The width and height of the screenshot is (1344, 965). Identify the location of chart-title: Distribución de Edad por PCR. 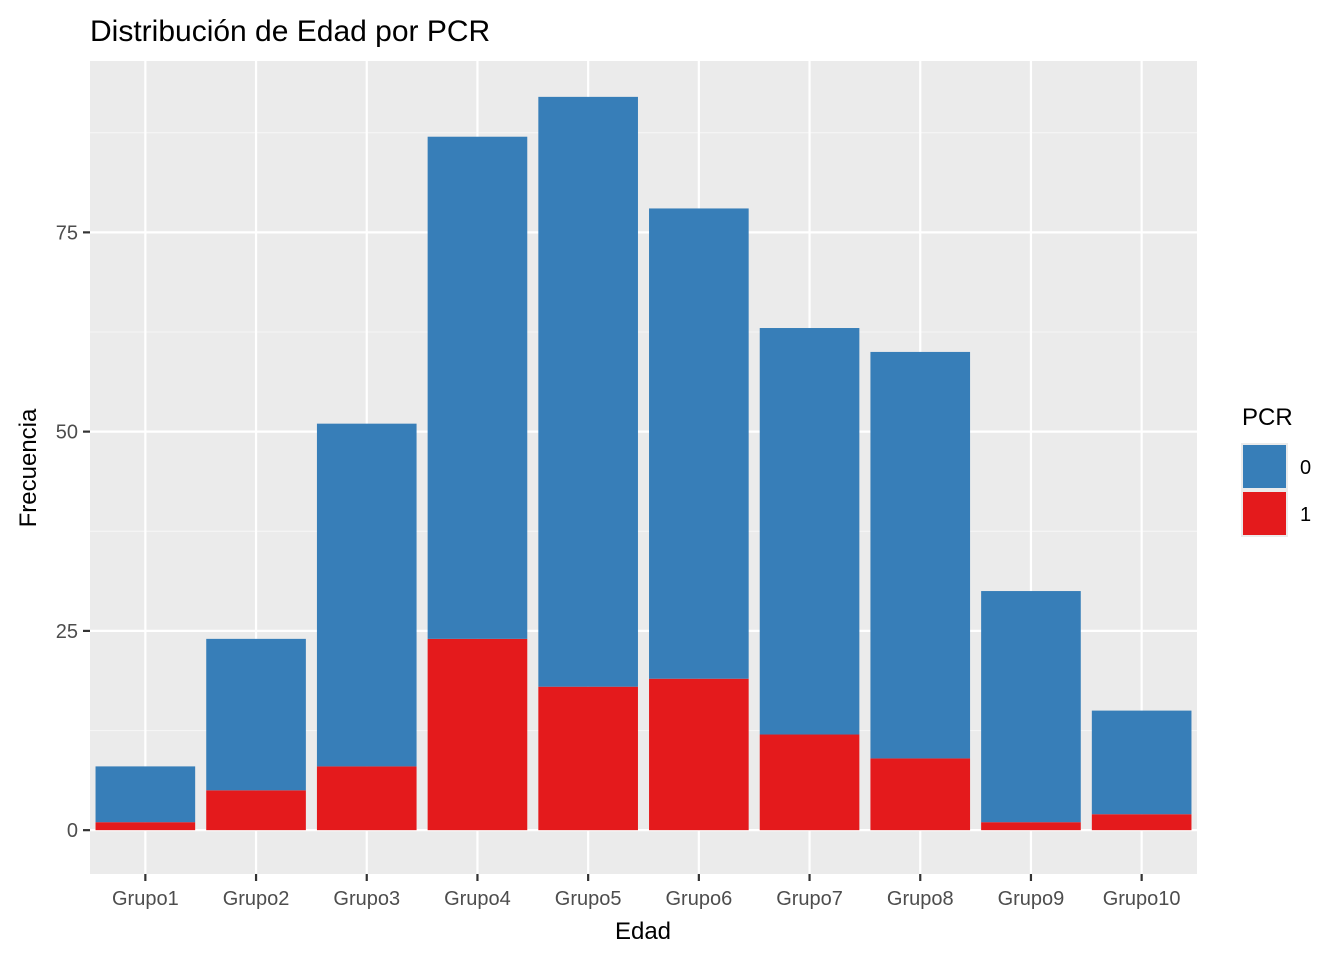
(290, 31).